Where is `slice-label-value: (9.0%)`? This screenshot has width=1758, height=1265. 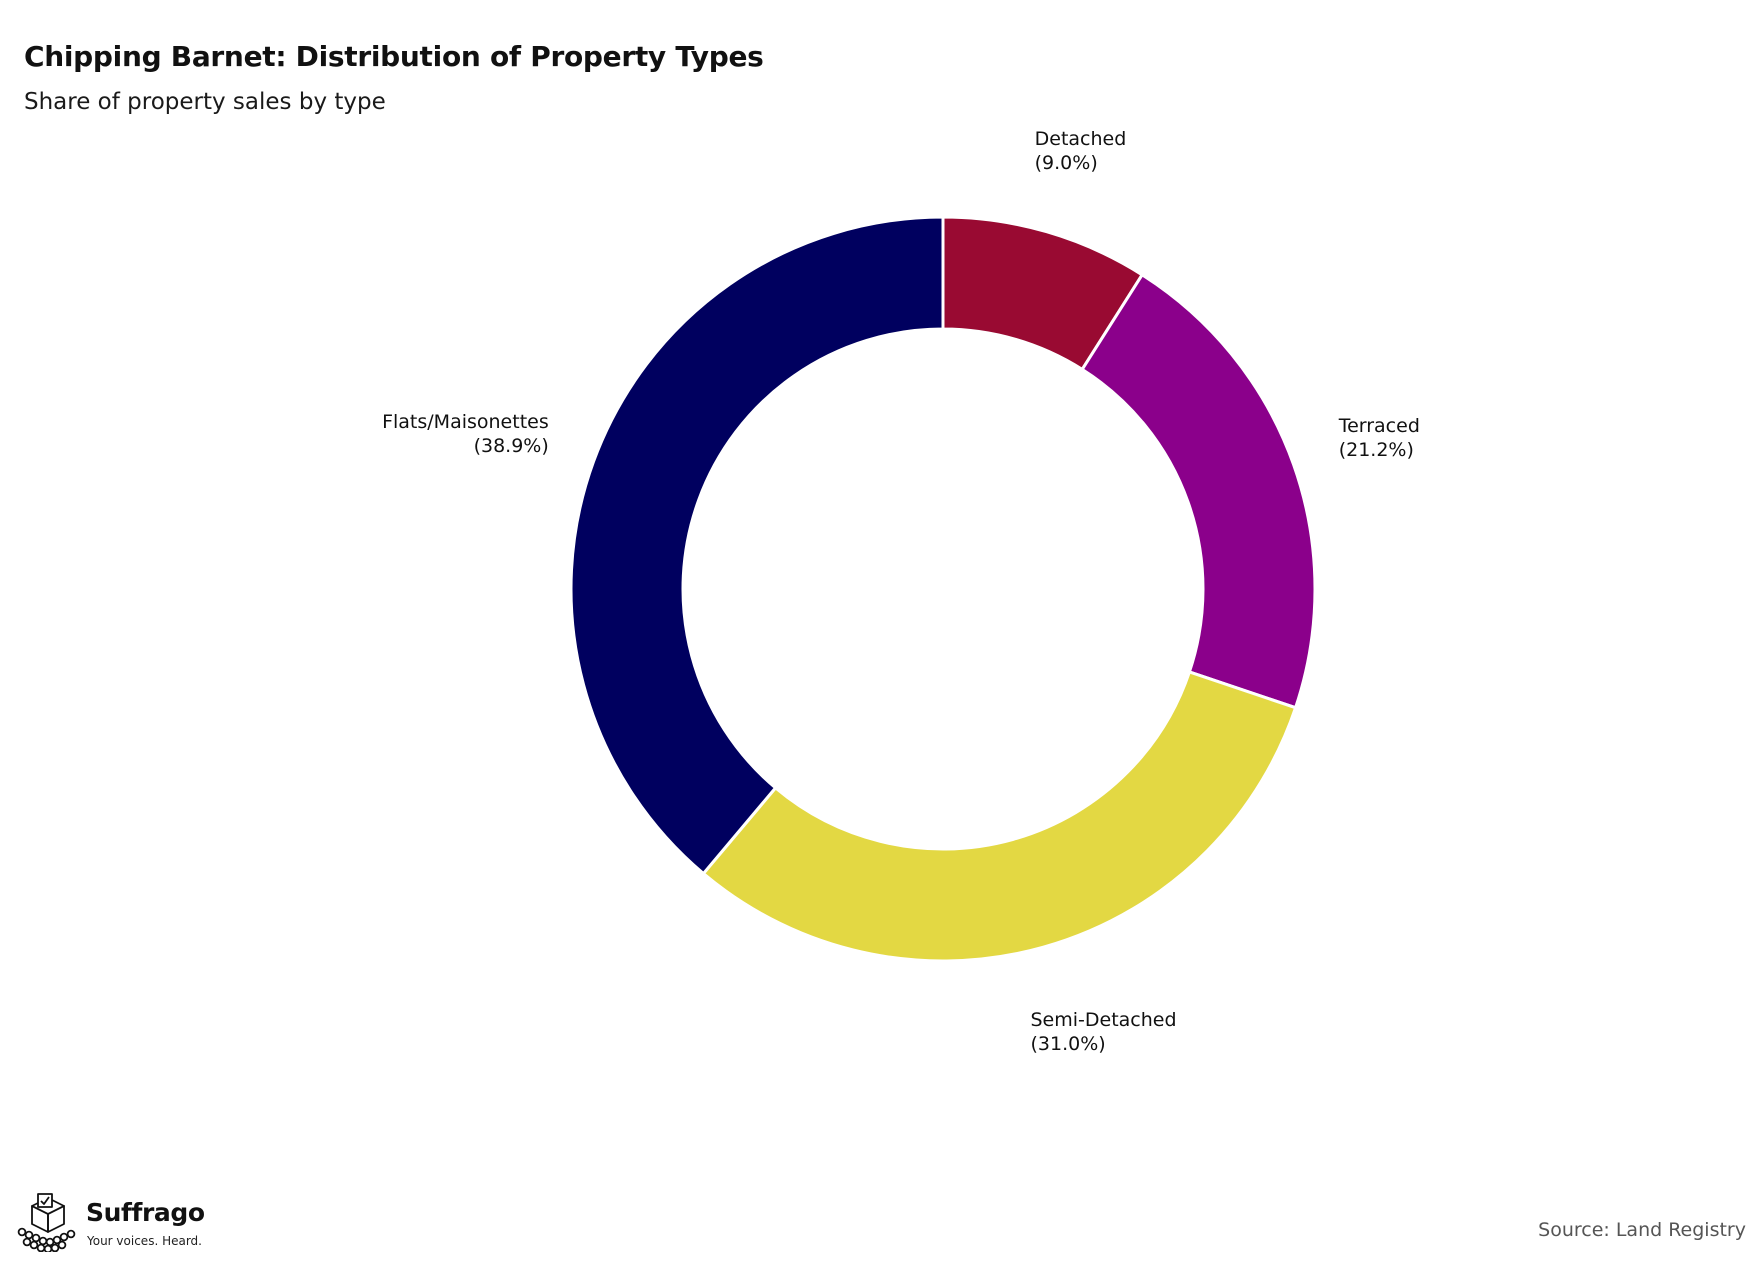 slice-label-value: (9.0%) is located at coordinates (1066, 163).